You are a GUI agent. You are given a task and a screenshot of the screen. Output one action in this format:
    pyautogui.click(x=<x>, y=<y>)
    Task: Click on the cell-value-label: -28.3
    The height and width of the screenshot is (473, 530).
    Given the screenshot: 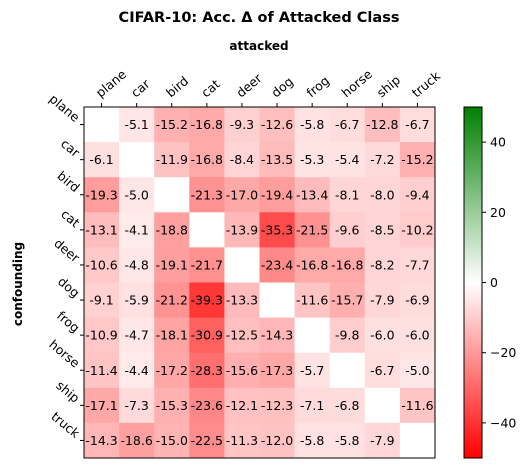 What is the action you would take?
    pyautogui.click(x=207, y=370)
    